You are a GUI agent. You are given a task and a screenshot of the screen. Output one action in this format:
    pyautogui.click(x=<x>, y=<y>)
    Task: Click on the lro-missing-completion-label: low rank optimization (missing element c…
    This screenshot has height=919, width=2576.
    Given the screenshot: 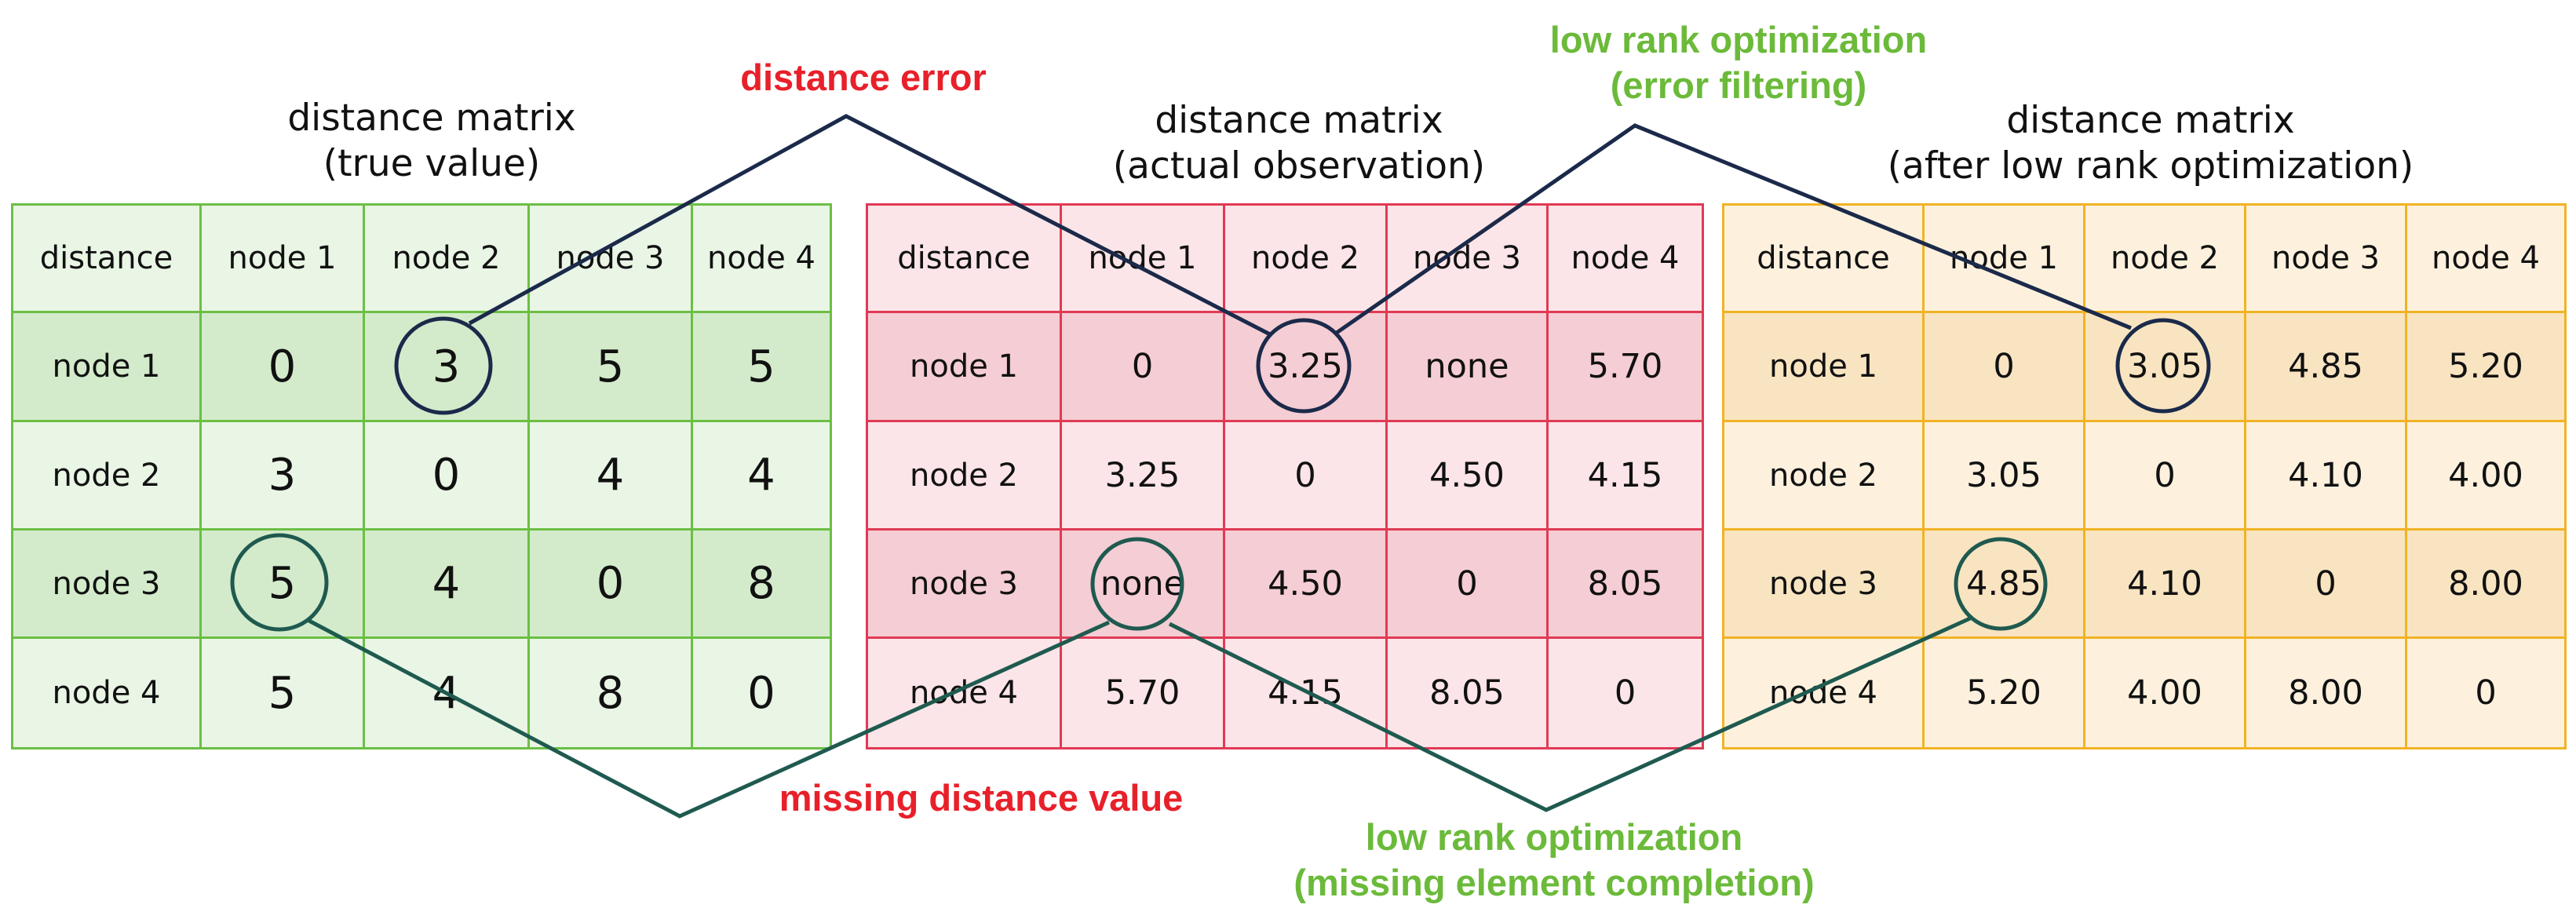 What is the action you would take?
    pyautogui.click(x=1554, y=861)
    